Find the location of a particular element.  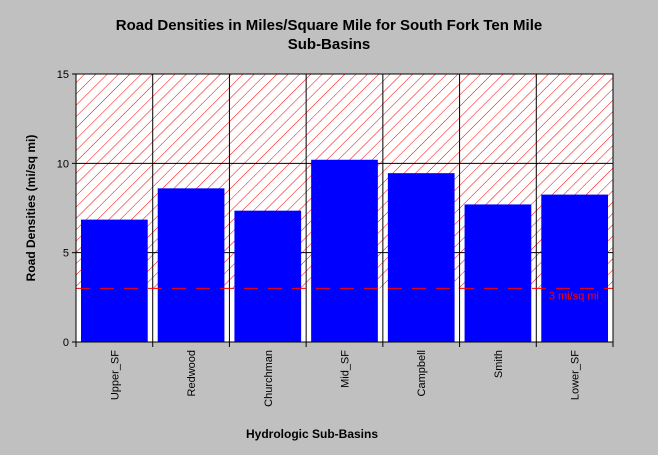

x-tick-label: Smith is located at coordinates (499, 364).